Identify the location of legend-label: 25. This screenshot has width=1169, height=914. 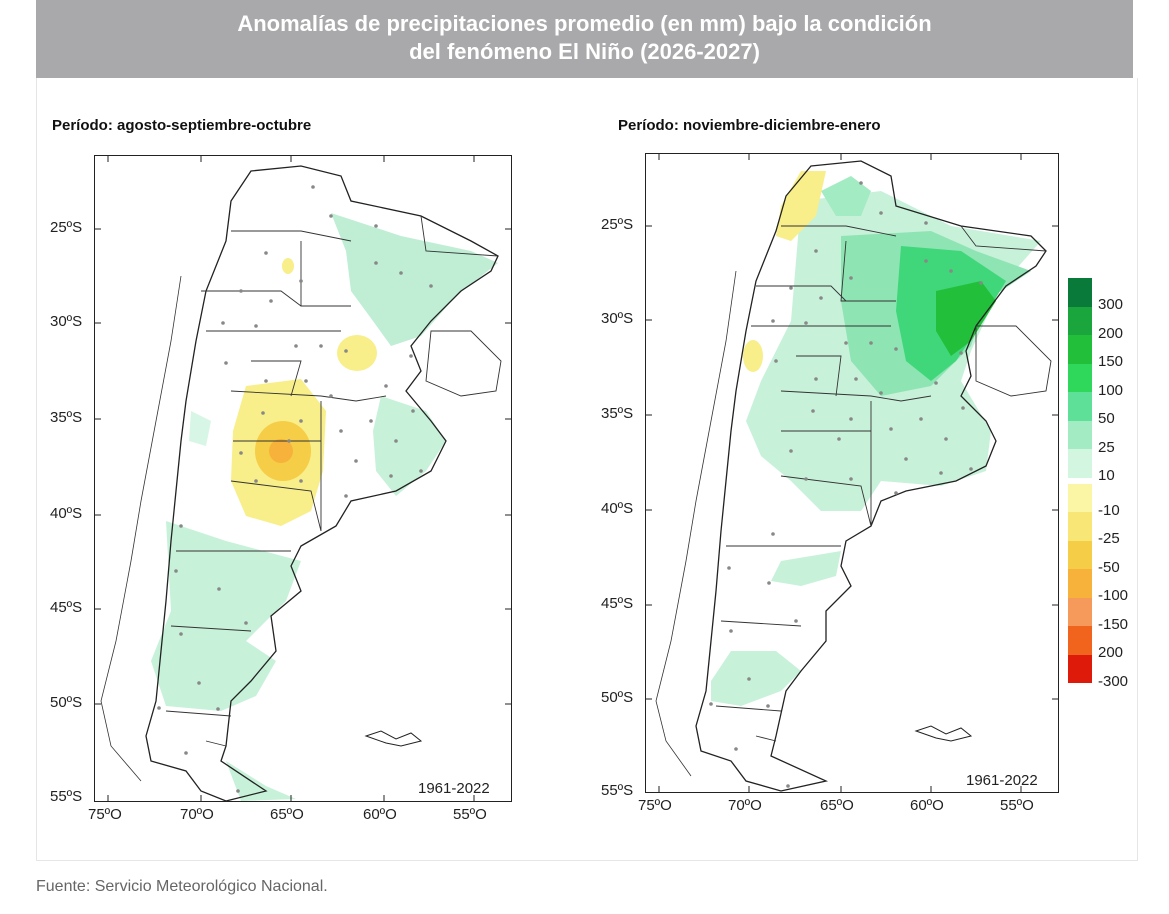
(1106, 447).